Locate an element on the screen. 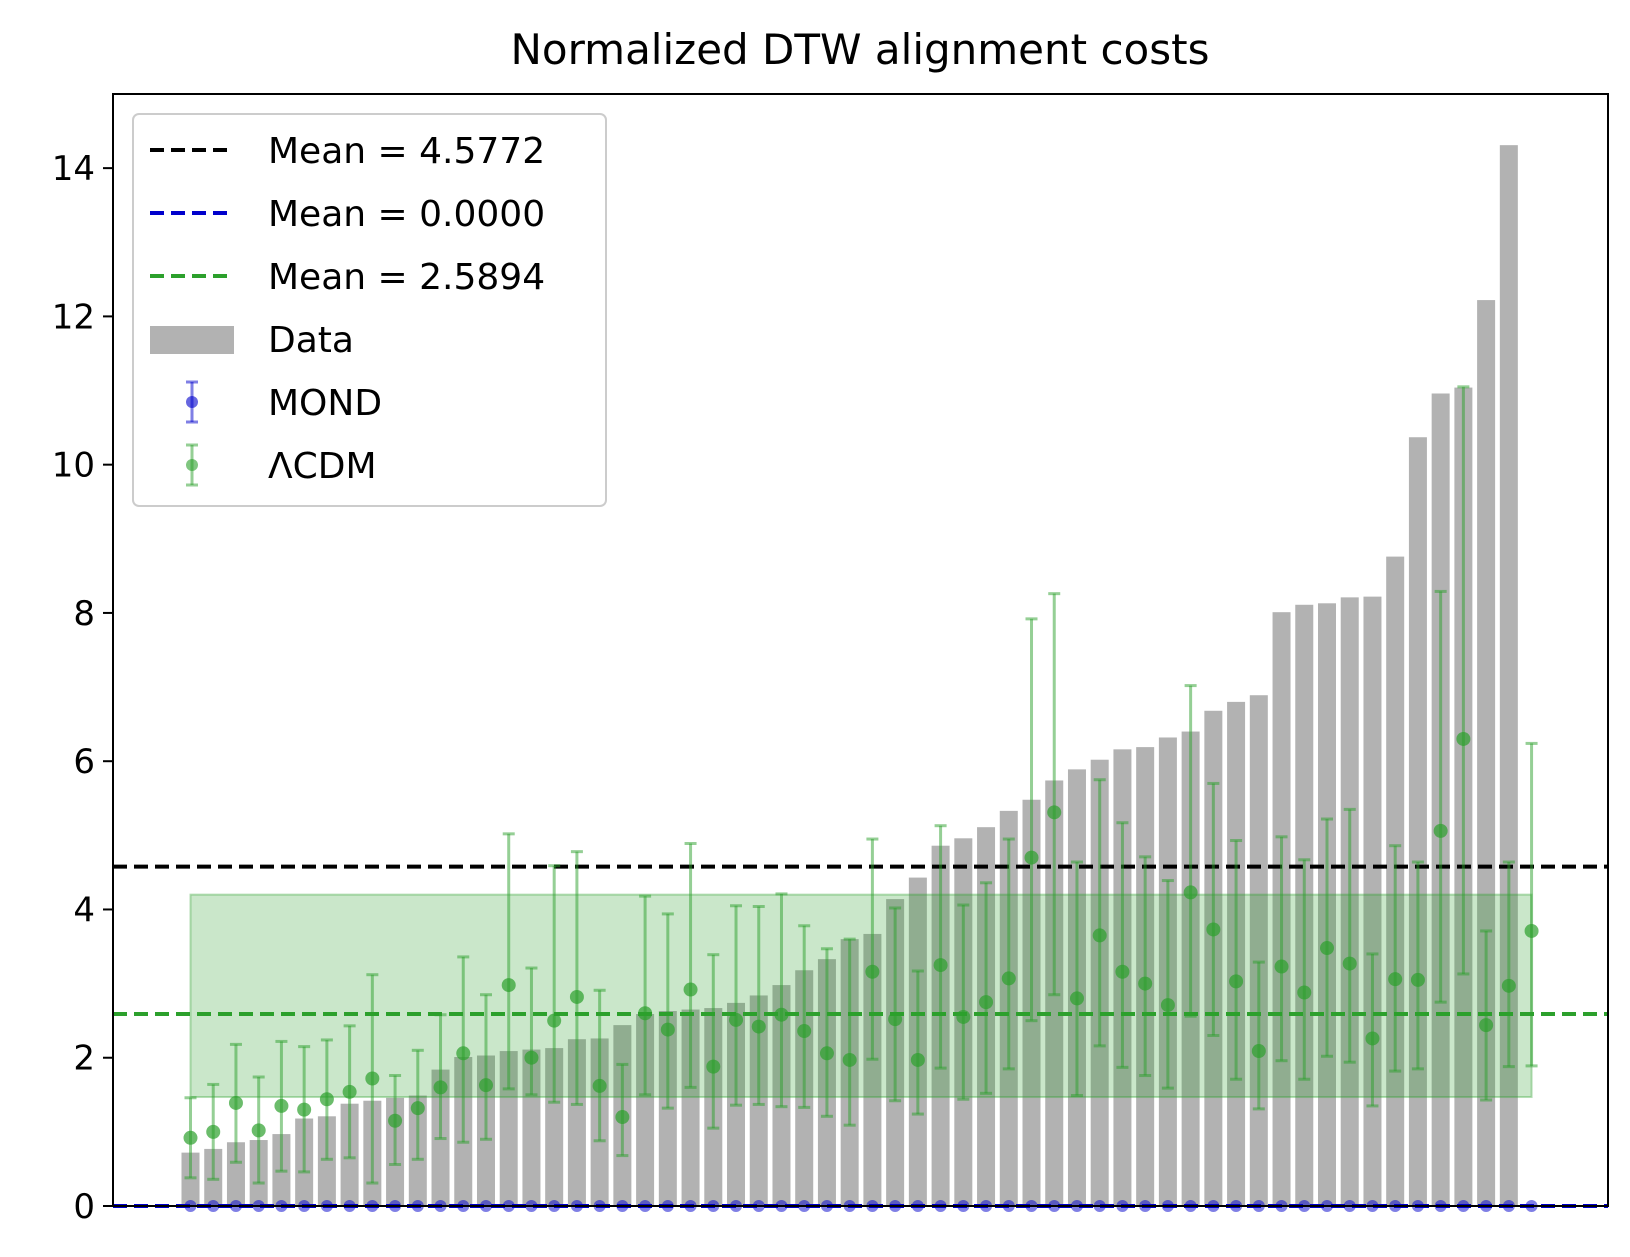 This screenshot has width=1630, height=1257. y-tick-label: 14 is located at coordinates (73, 169).